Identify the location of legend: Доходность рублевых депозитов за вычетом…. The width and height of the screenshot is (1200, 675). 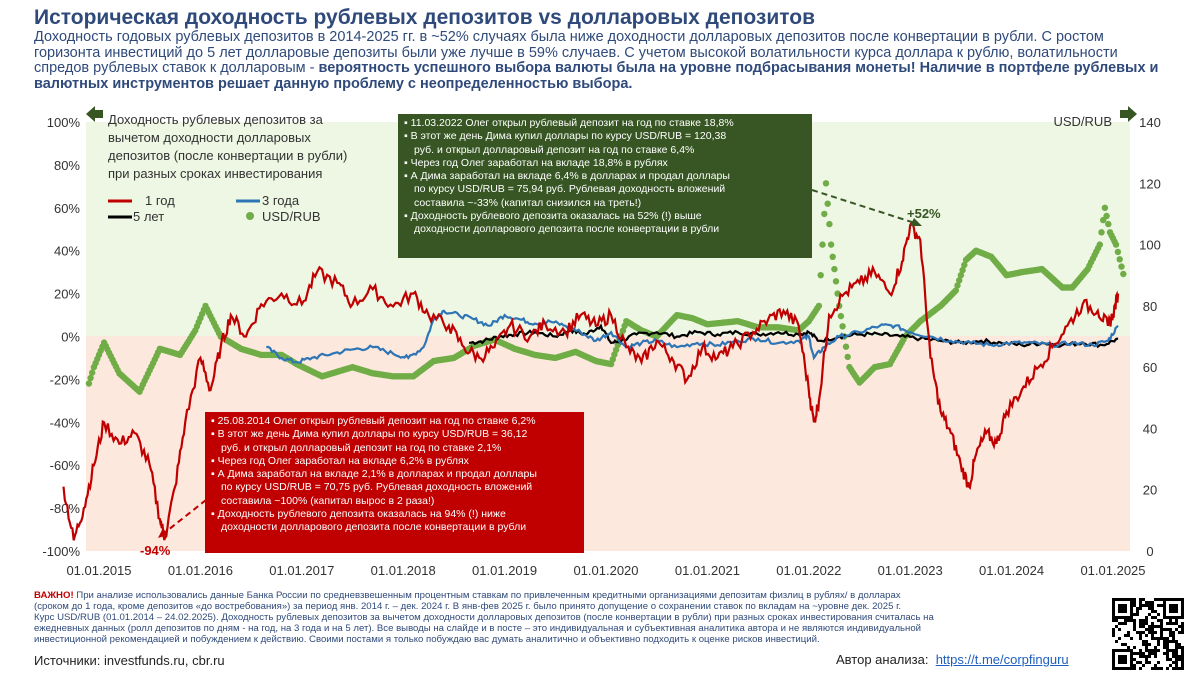
(227, 168).